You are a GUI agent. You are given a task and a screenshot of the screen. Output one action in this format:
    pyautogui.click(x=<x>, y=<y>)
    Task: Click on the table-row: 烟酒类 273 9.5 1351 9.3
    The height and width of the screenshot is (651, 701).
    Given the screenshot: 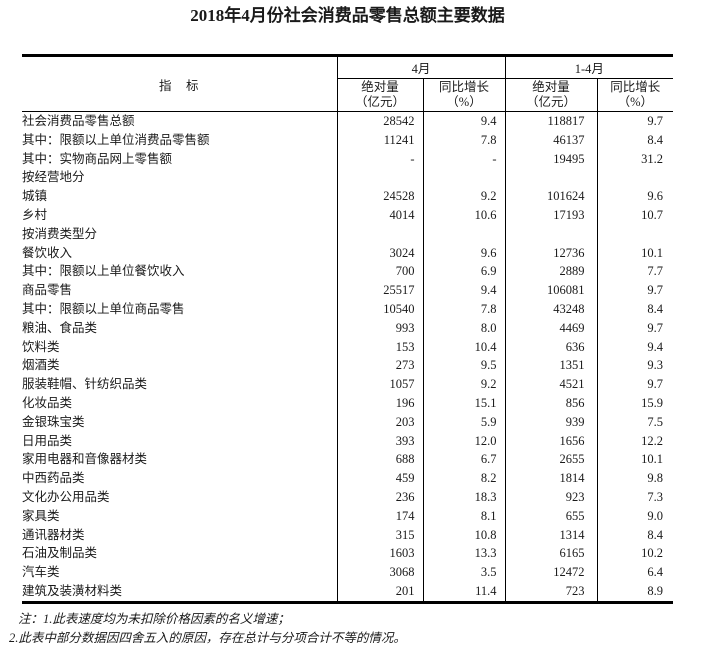 What is the action you would take?
    pyautogui.click(x=348, y=366)
    